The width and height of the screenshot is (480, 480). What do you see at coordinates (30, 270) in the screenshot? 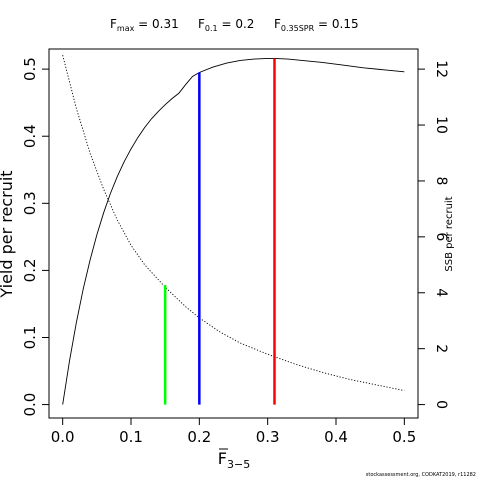
I see `y-left-tick-label: 0.2` at bounding box center [30, 270].